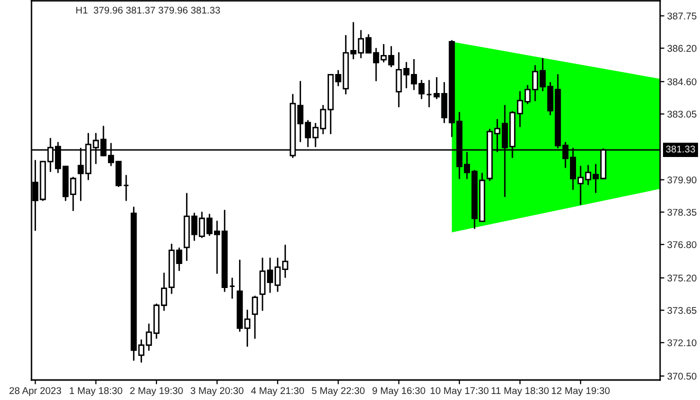 This screenshot has width=700, height=400. I want to click on y-tick-label: 375.20, so click(681, 278).